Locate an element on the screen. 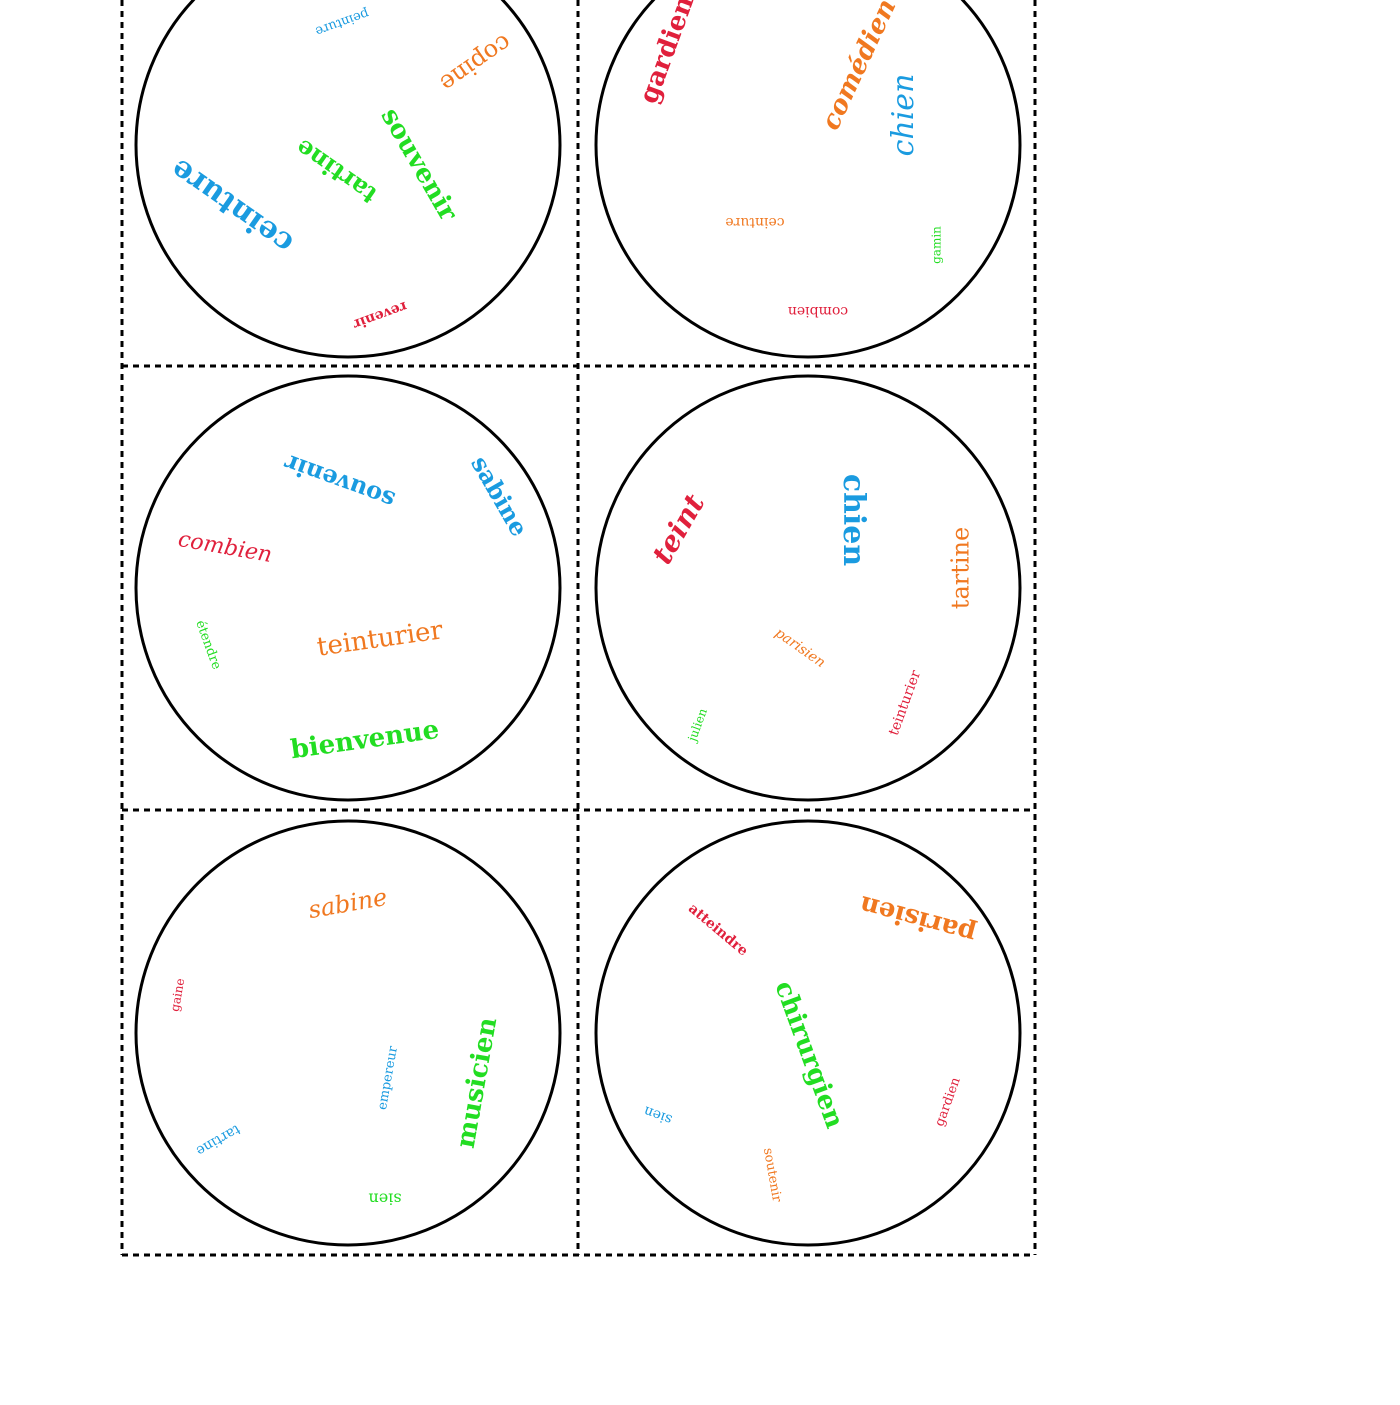 The width and height of the screenshot is (1400, 1405). card-word: revenir is located at coordinates (379, 315).